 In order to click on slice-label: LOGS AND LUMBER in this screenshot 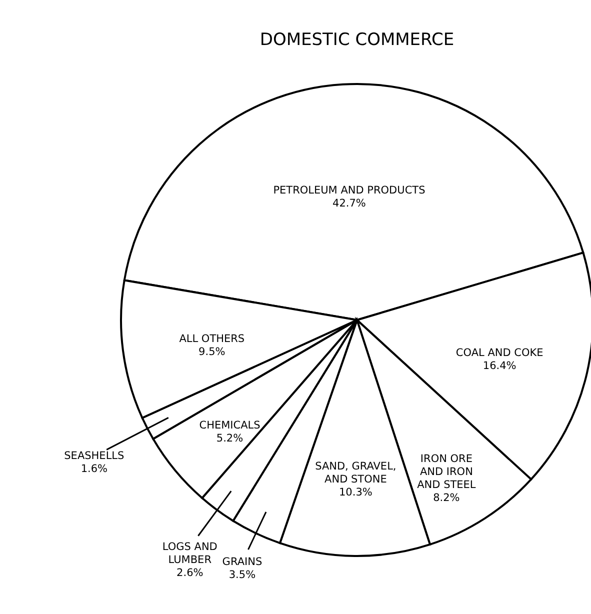, I will do `click(190, 553)`.